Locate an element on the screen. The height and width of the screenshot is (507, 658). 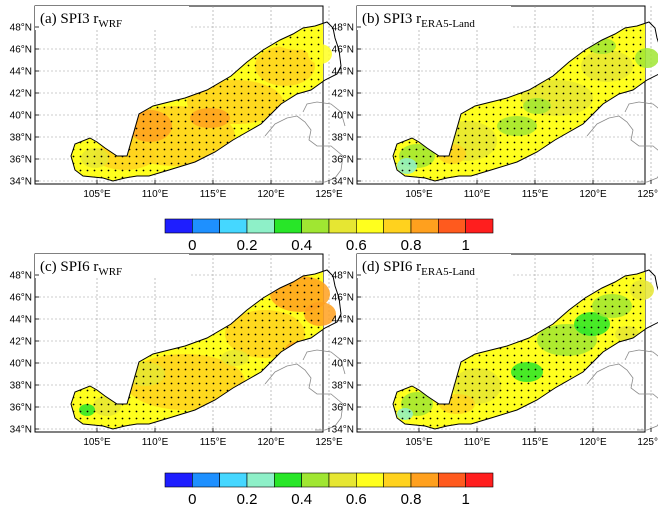
panel-title: (c) SPI6 rWRF is located at coordinates (112, 266).